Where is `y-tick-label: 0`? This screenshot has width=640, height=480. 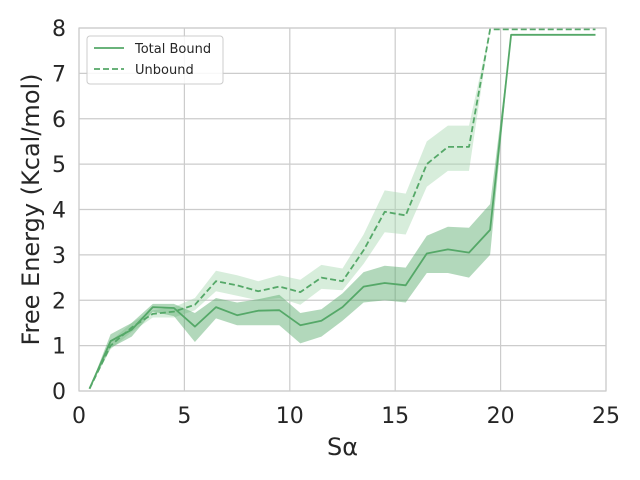 y-tick-label: 0 is located at coordinates (59, 392).